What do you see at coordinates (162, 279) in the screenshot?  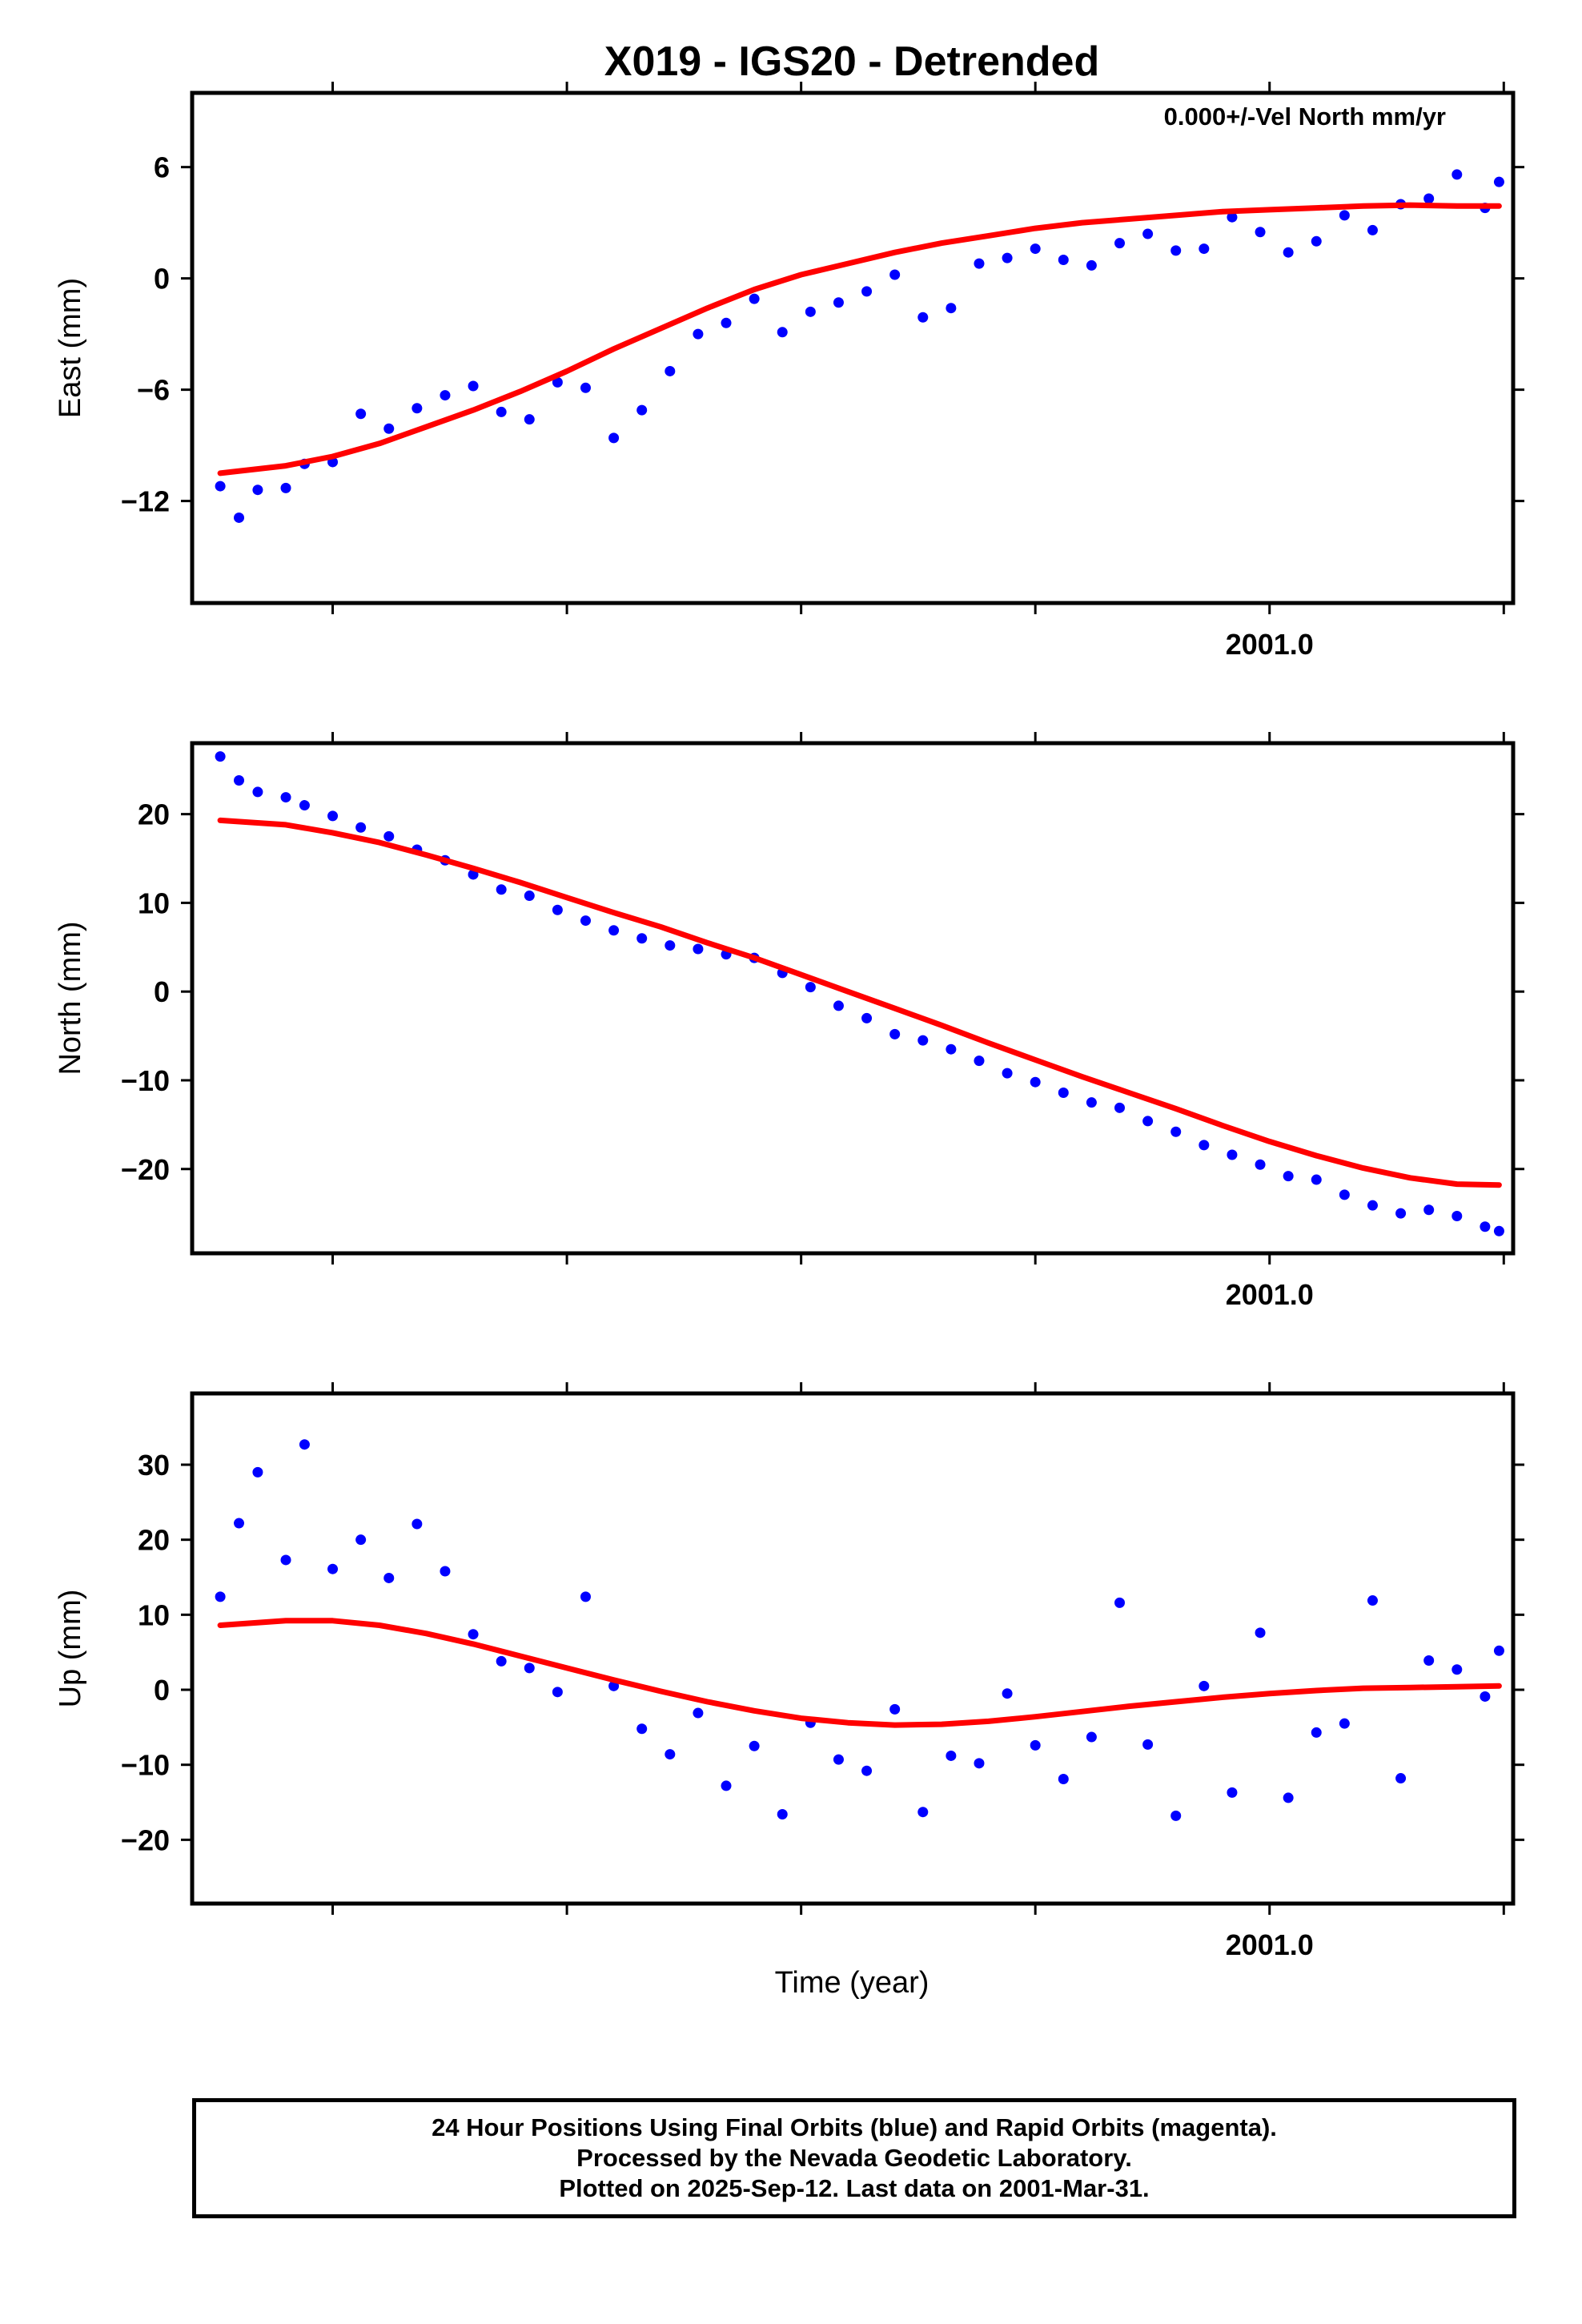 I see `east-y-tick-label: 0` at bounding box center [162, 279].